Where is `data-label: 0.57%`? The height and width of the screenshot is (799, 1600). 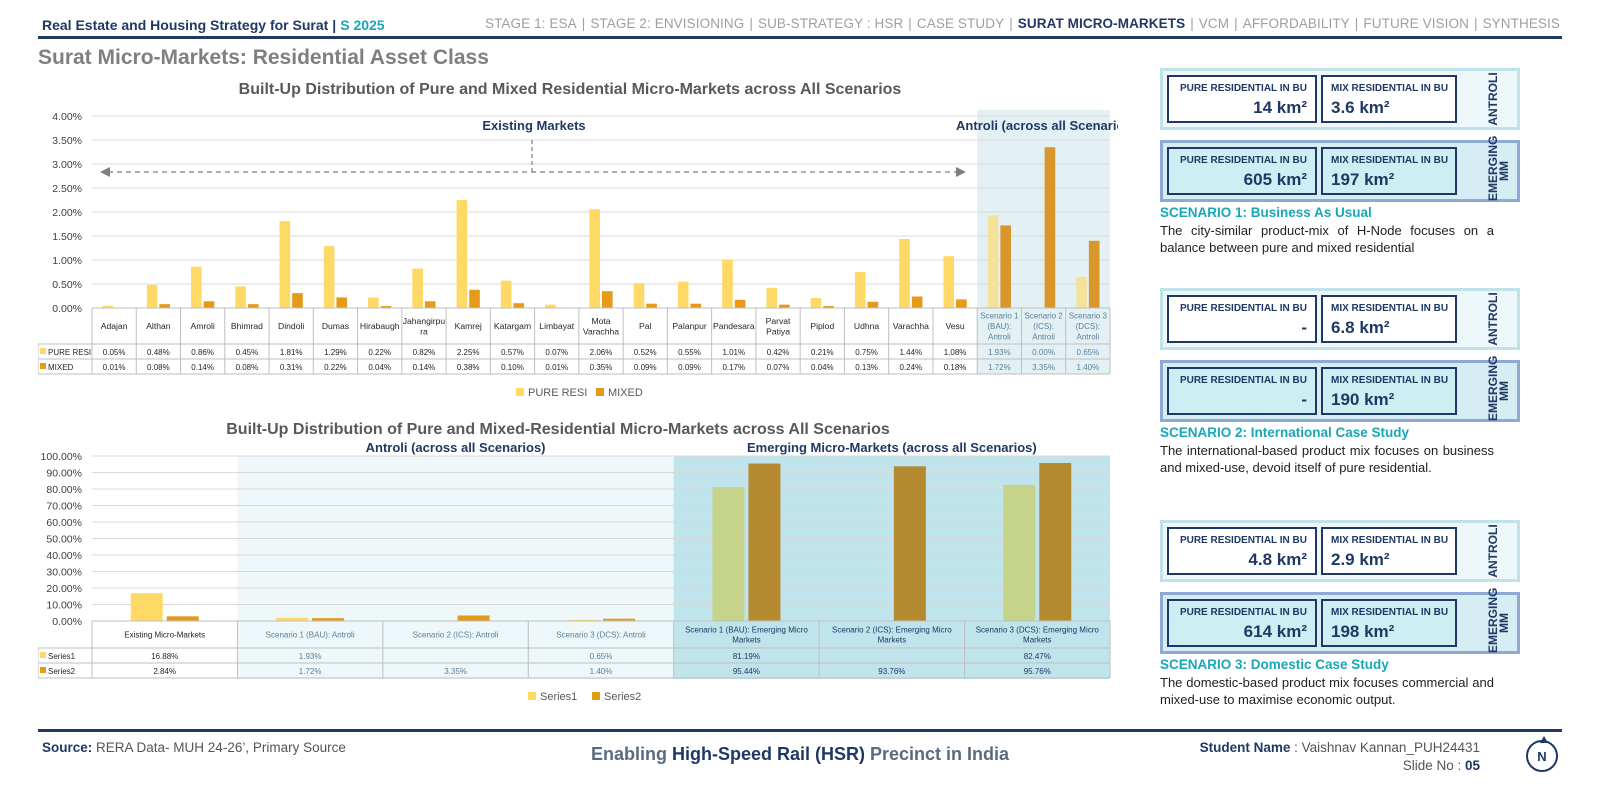
data-label: 0.57% is located at coordinates (512, 352).